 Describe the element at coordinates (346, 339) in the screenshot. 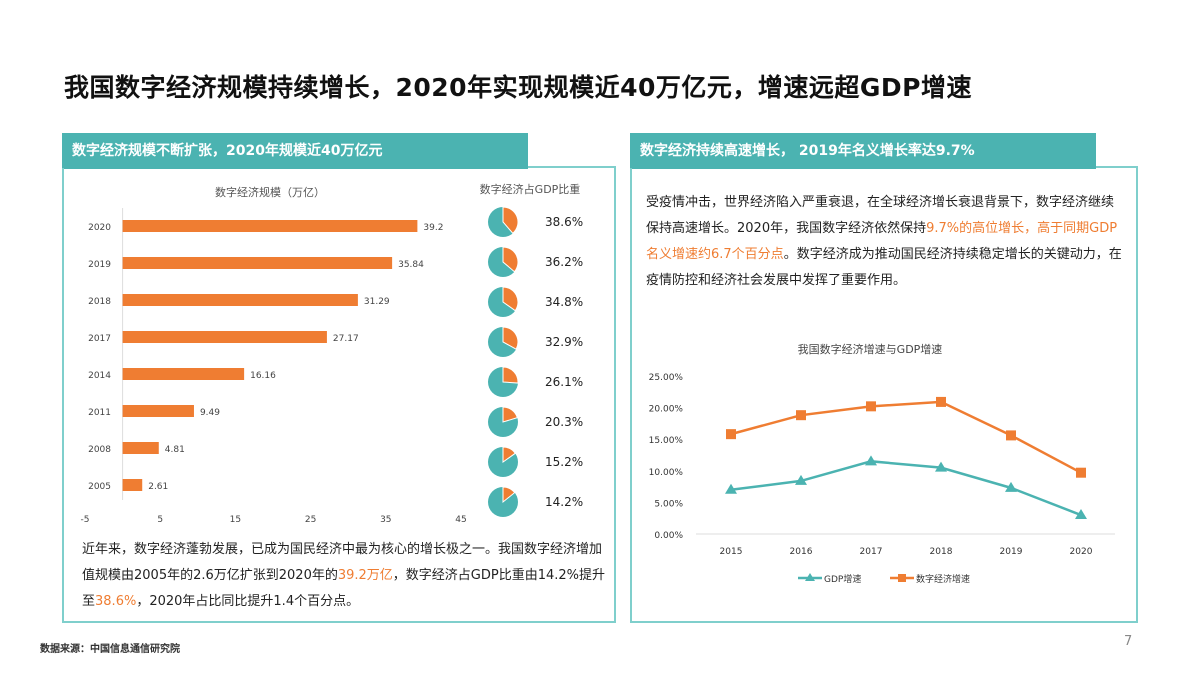

I see `bar-value-label: 27.17` at that location.